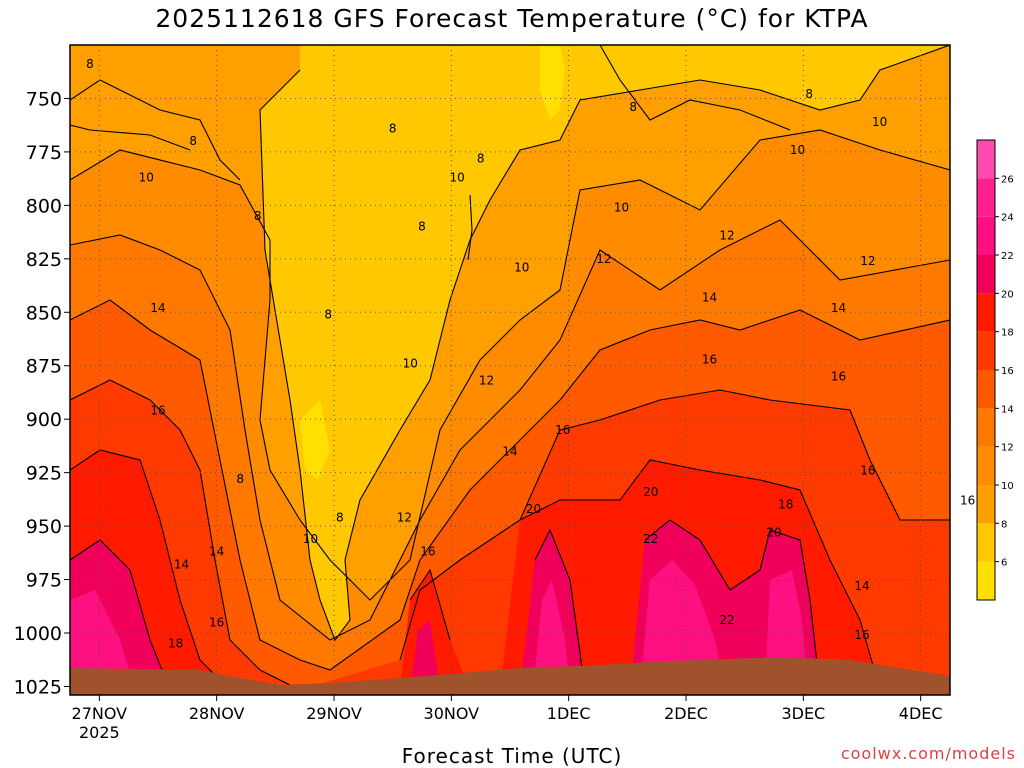  I want to click on x-tick-label: 1DEC, so click(569, 713).